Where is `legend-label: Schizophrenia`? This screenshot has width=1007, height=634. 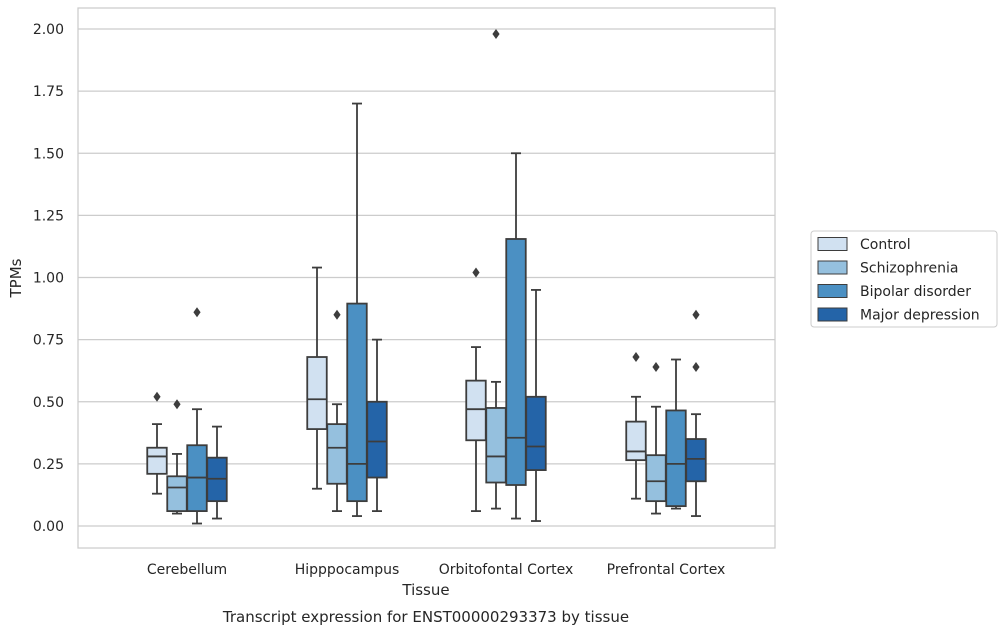
legend-label: Schizophrenia is located at coordinates (909, 269).